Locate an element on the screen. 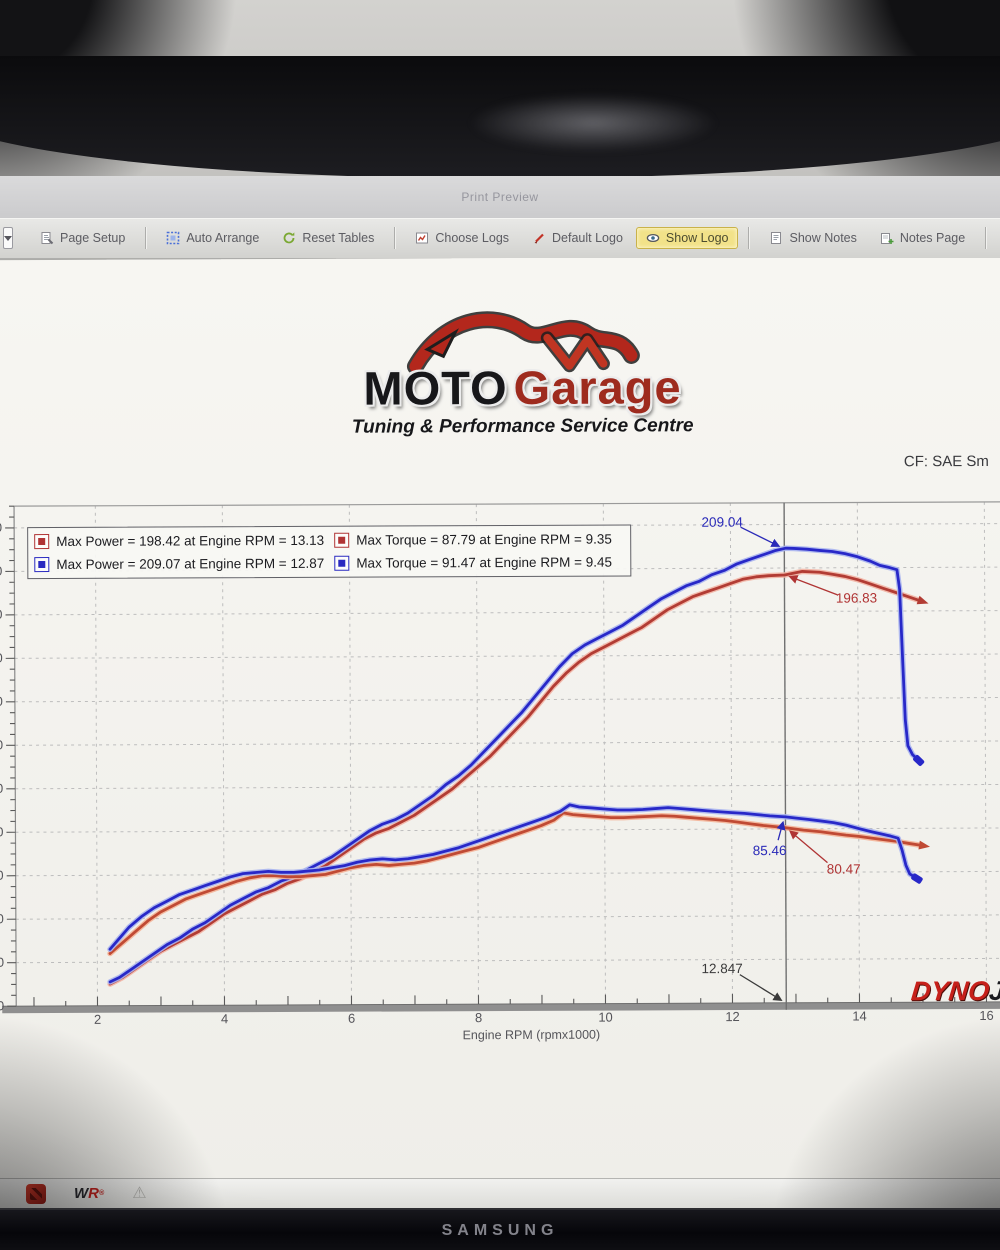 This screenshot has height=1250, width=1000. toolbar-button-label: Choose Logs is located at coordinates (472, 238).